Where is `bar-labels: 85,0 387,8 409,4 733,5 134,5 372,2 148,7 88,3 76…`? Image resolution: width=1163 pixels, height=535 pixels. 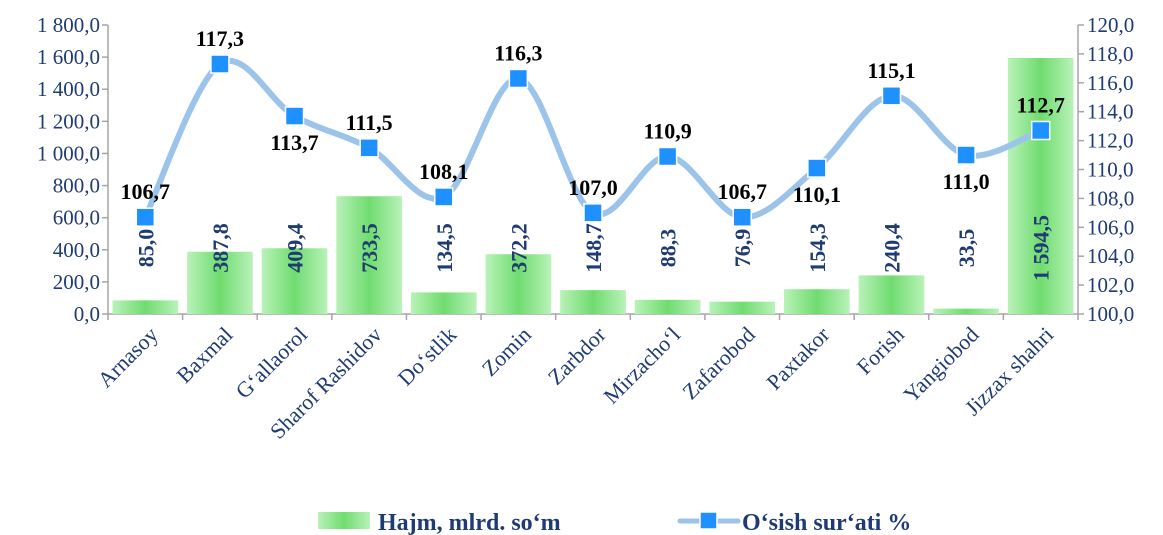
bar-labels: 85,0 387,8 409,4 733,5 134,5 372,2 148,7 88,3 76… is located at coordinates (593, 248).